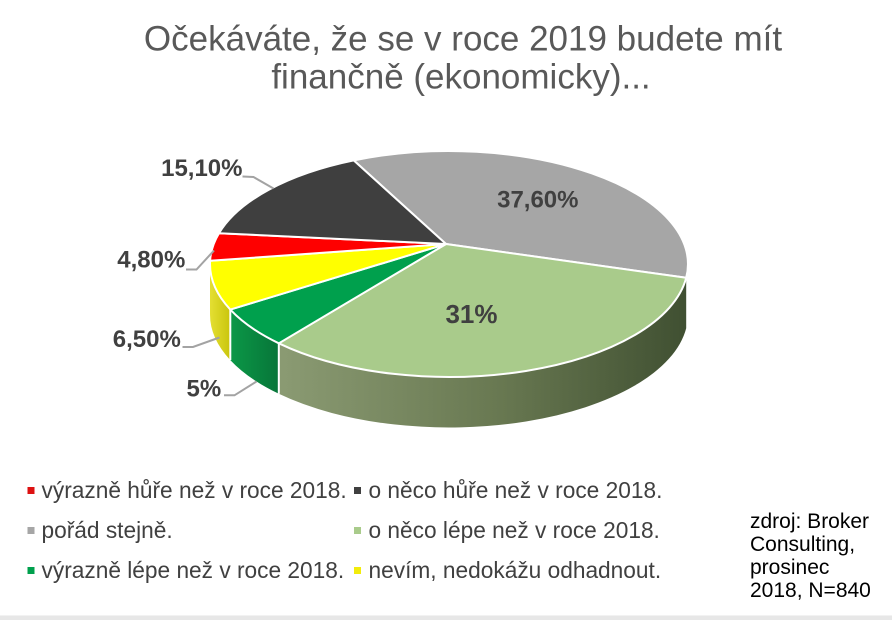  I want to click on svg-text: zdroj: Broker, so click(809, 521).